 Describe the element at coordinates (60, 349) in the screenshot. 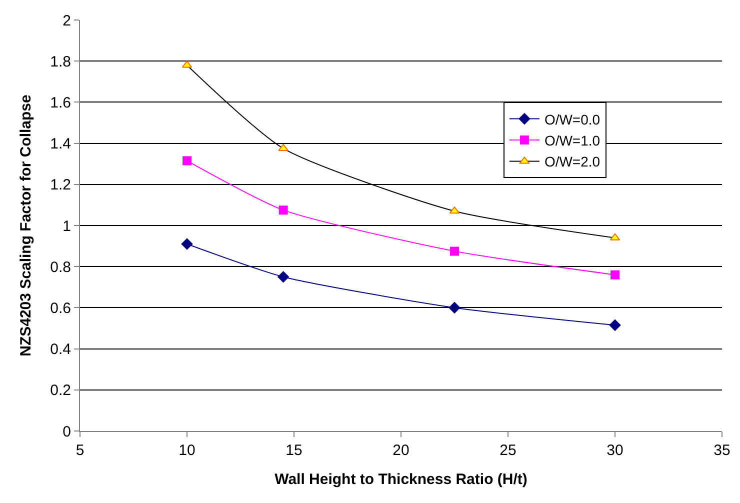

I see `y-tick-label: 0.4` at that location.